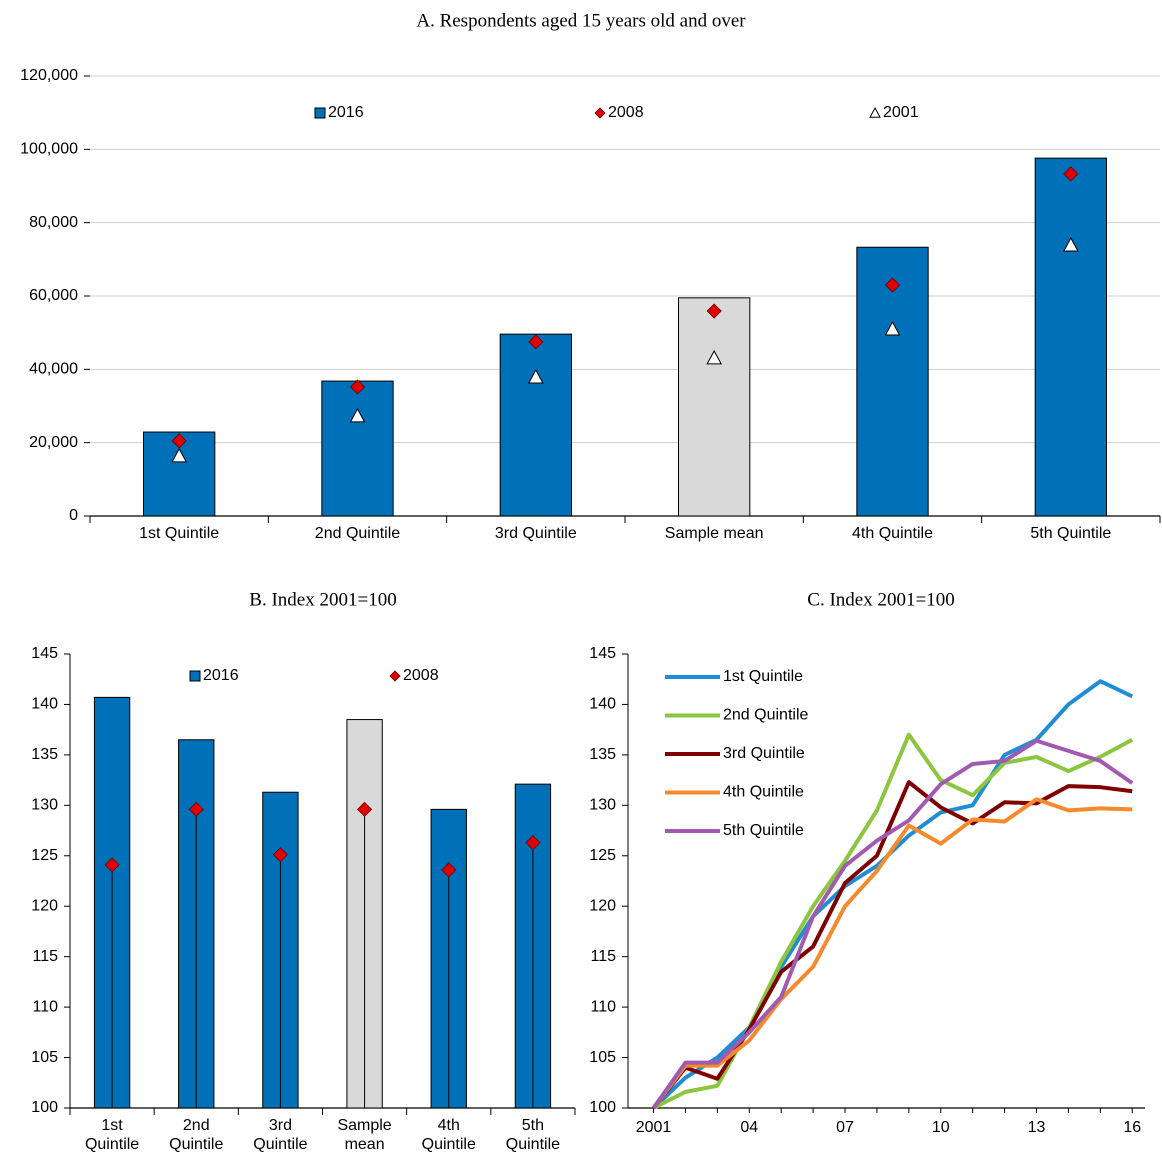 The height and width of the screenshot is (1153, 1162). I want to click on chart-title: B. Index 2001=100, so click(322, 599).